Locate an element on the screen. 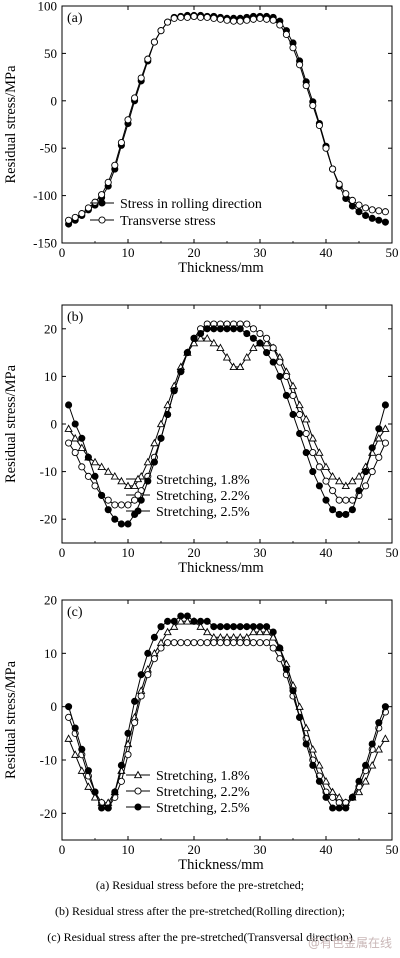  y-tick-label: -10 is located at coordinates (48, 471).